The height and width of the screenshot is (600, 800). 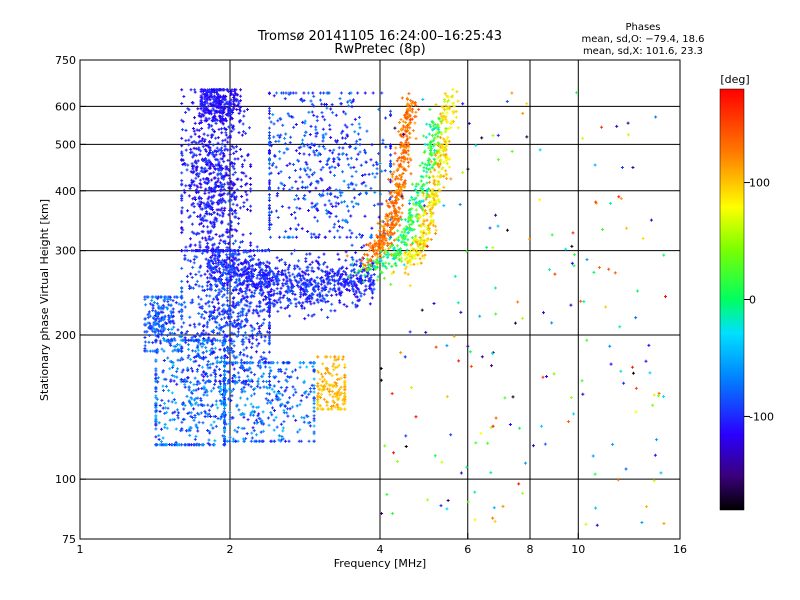 I want to click on phases-o-stats: mean, sd,O: −79.4, 18.6, so click(x=643, y=39).